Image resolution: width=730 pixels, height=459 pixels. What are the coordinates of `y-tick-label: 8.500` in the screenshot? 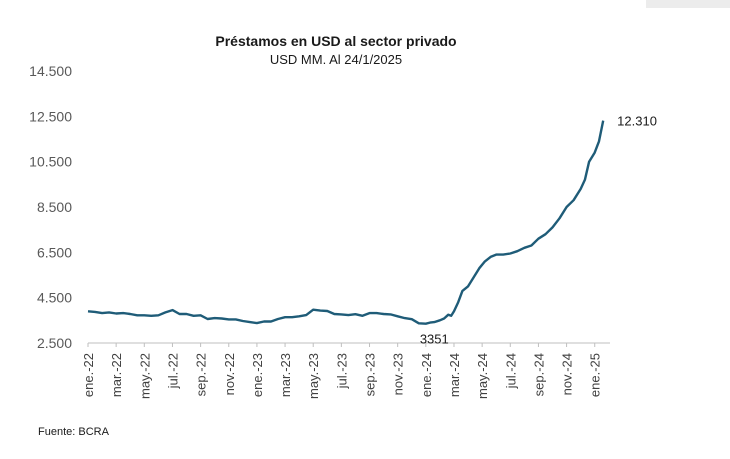 It's located at (54, 207).